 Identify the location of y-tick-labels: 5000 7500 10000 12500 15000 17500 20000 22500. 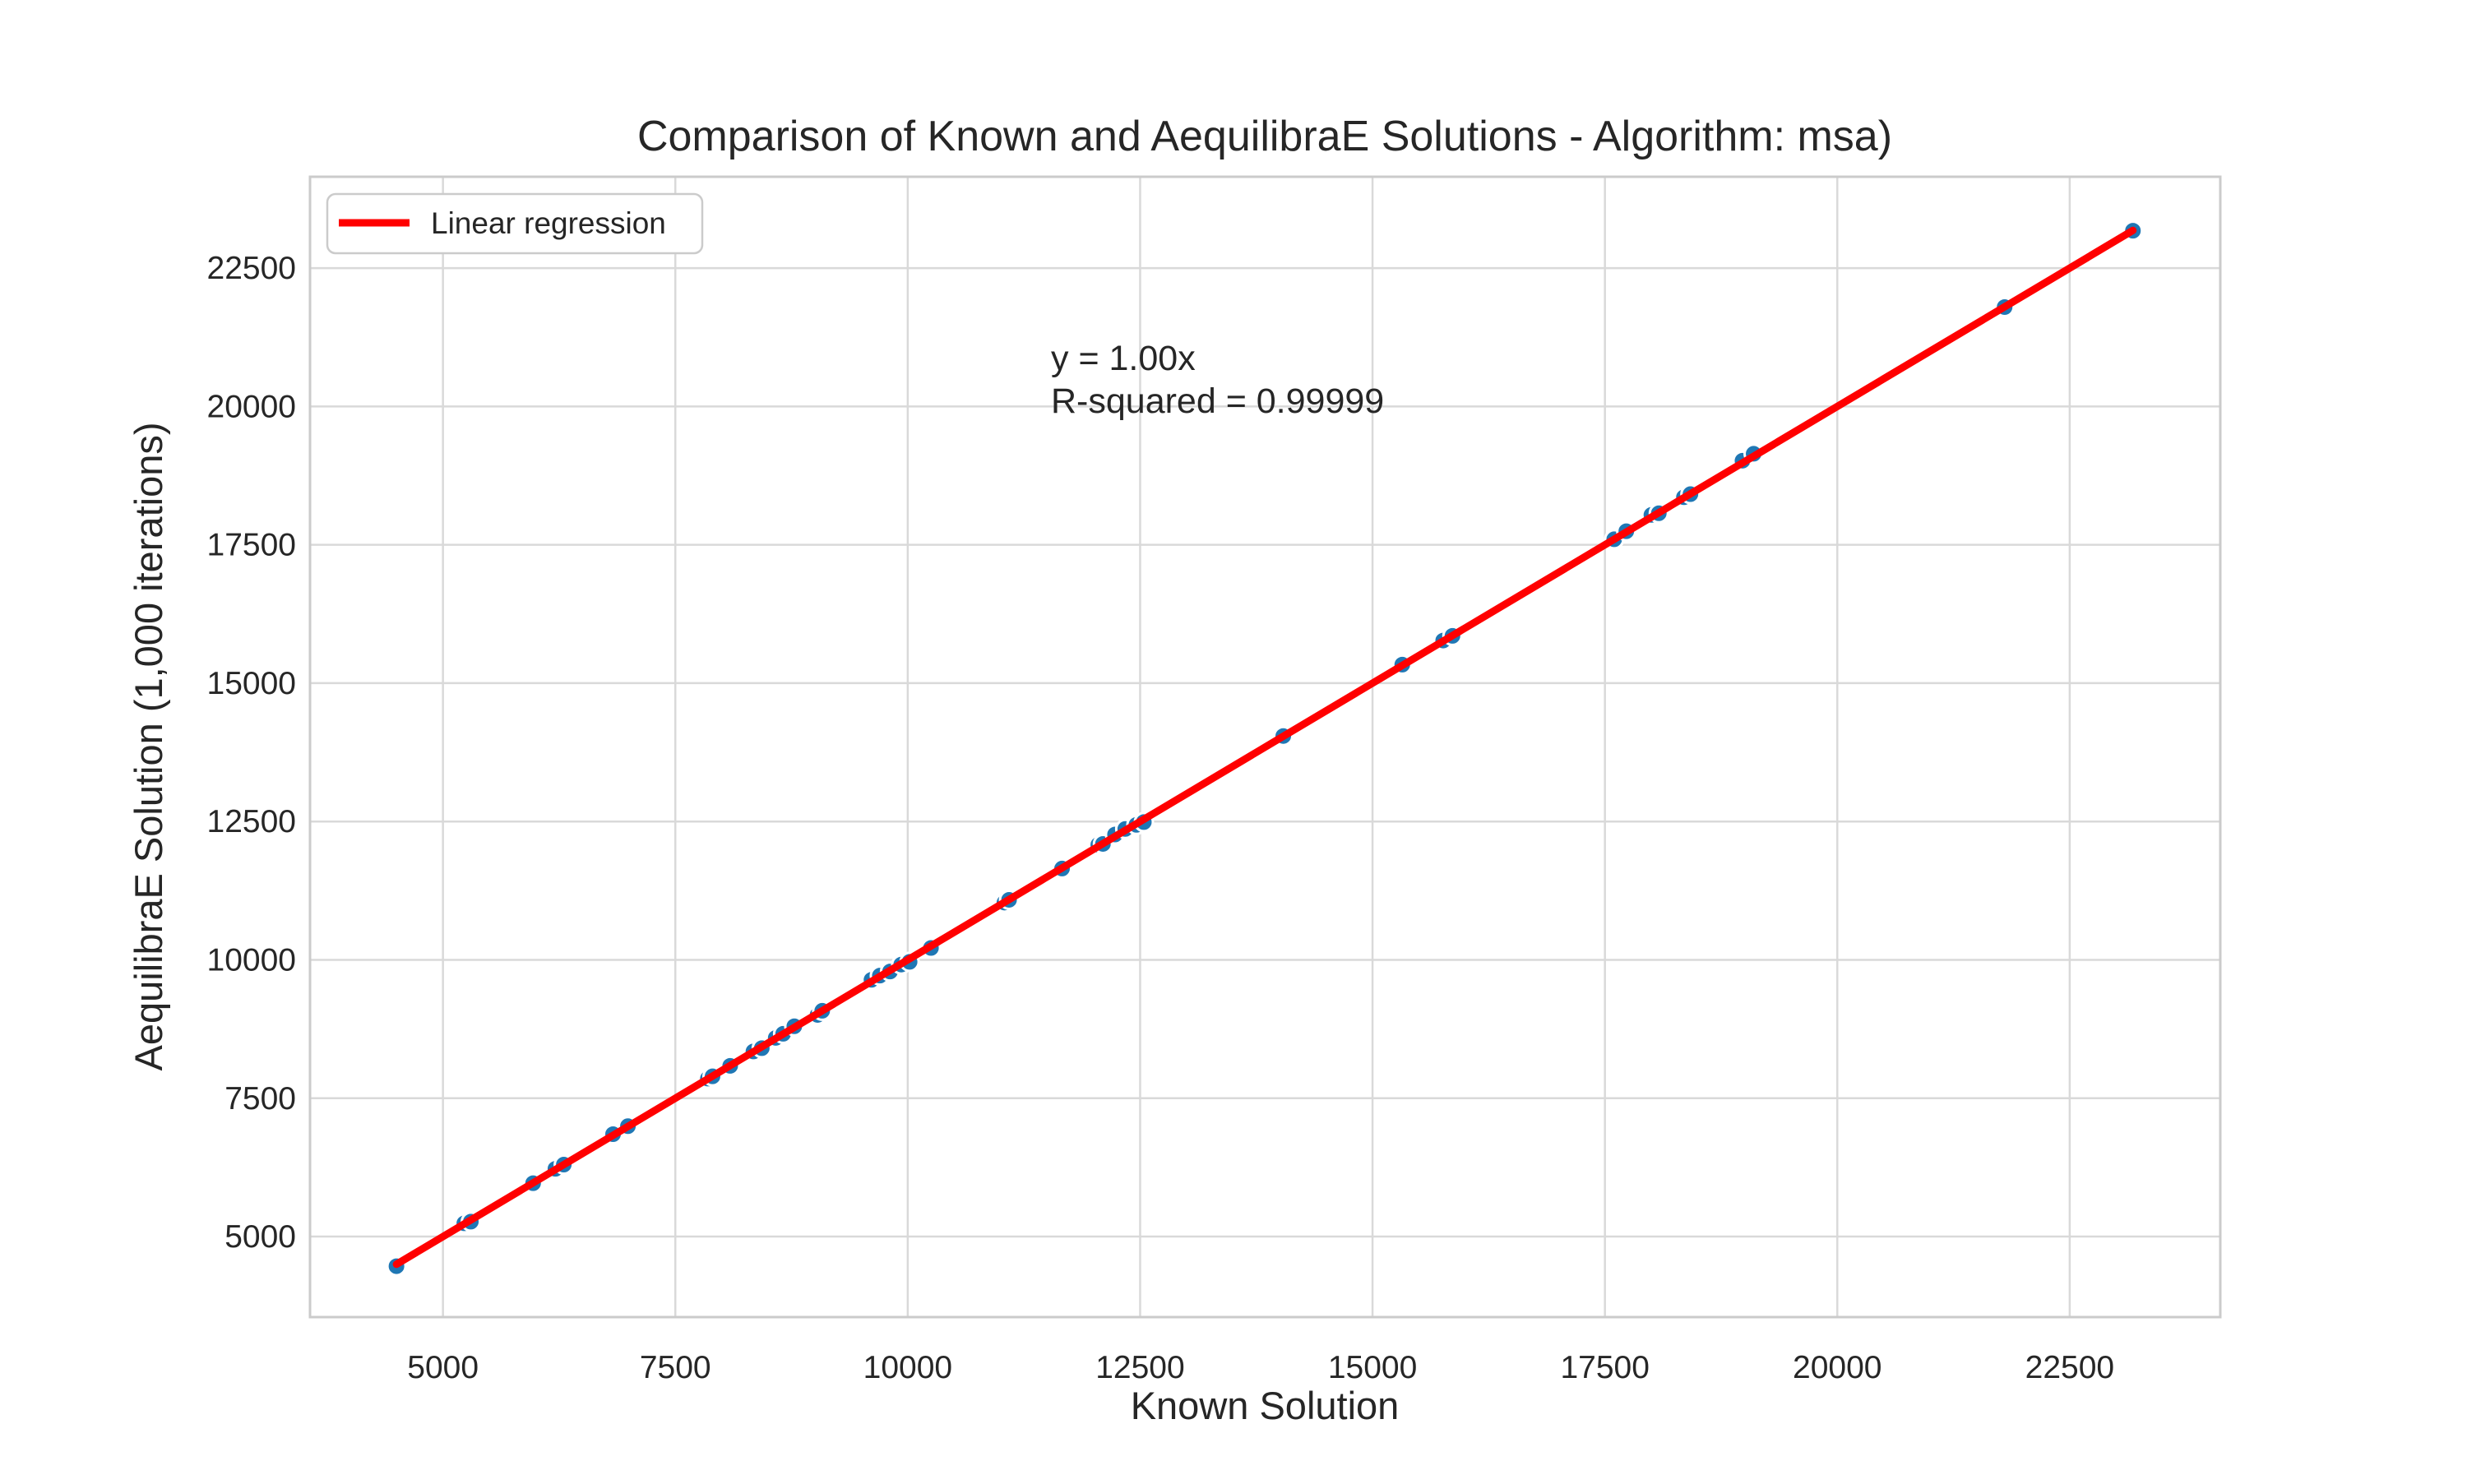
(252, 753).